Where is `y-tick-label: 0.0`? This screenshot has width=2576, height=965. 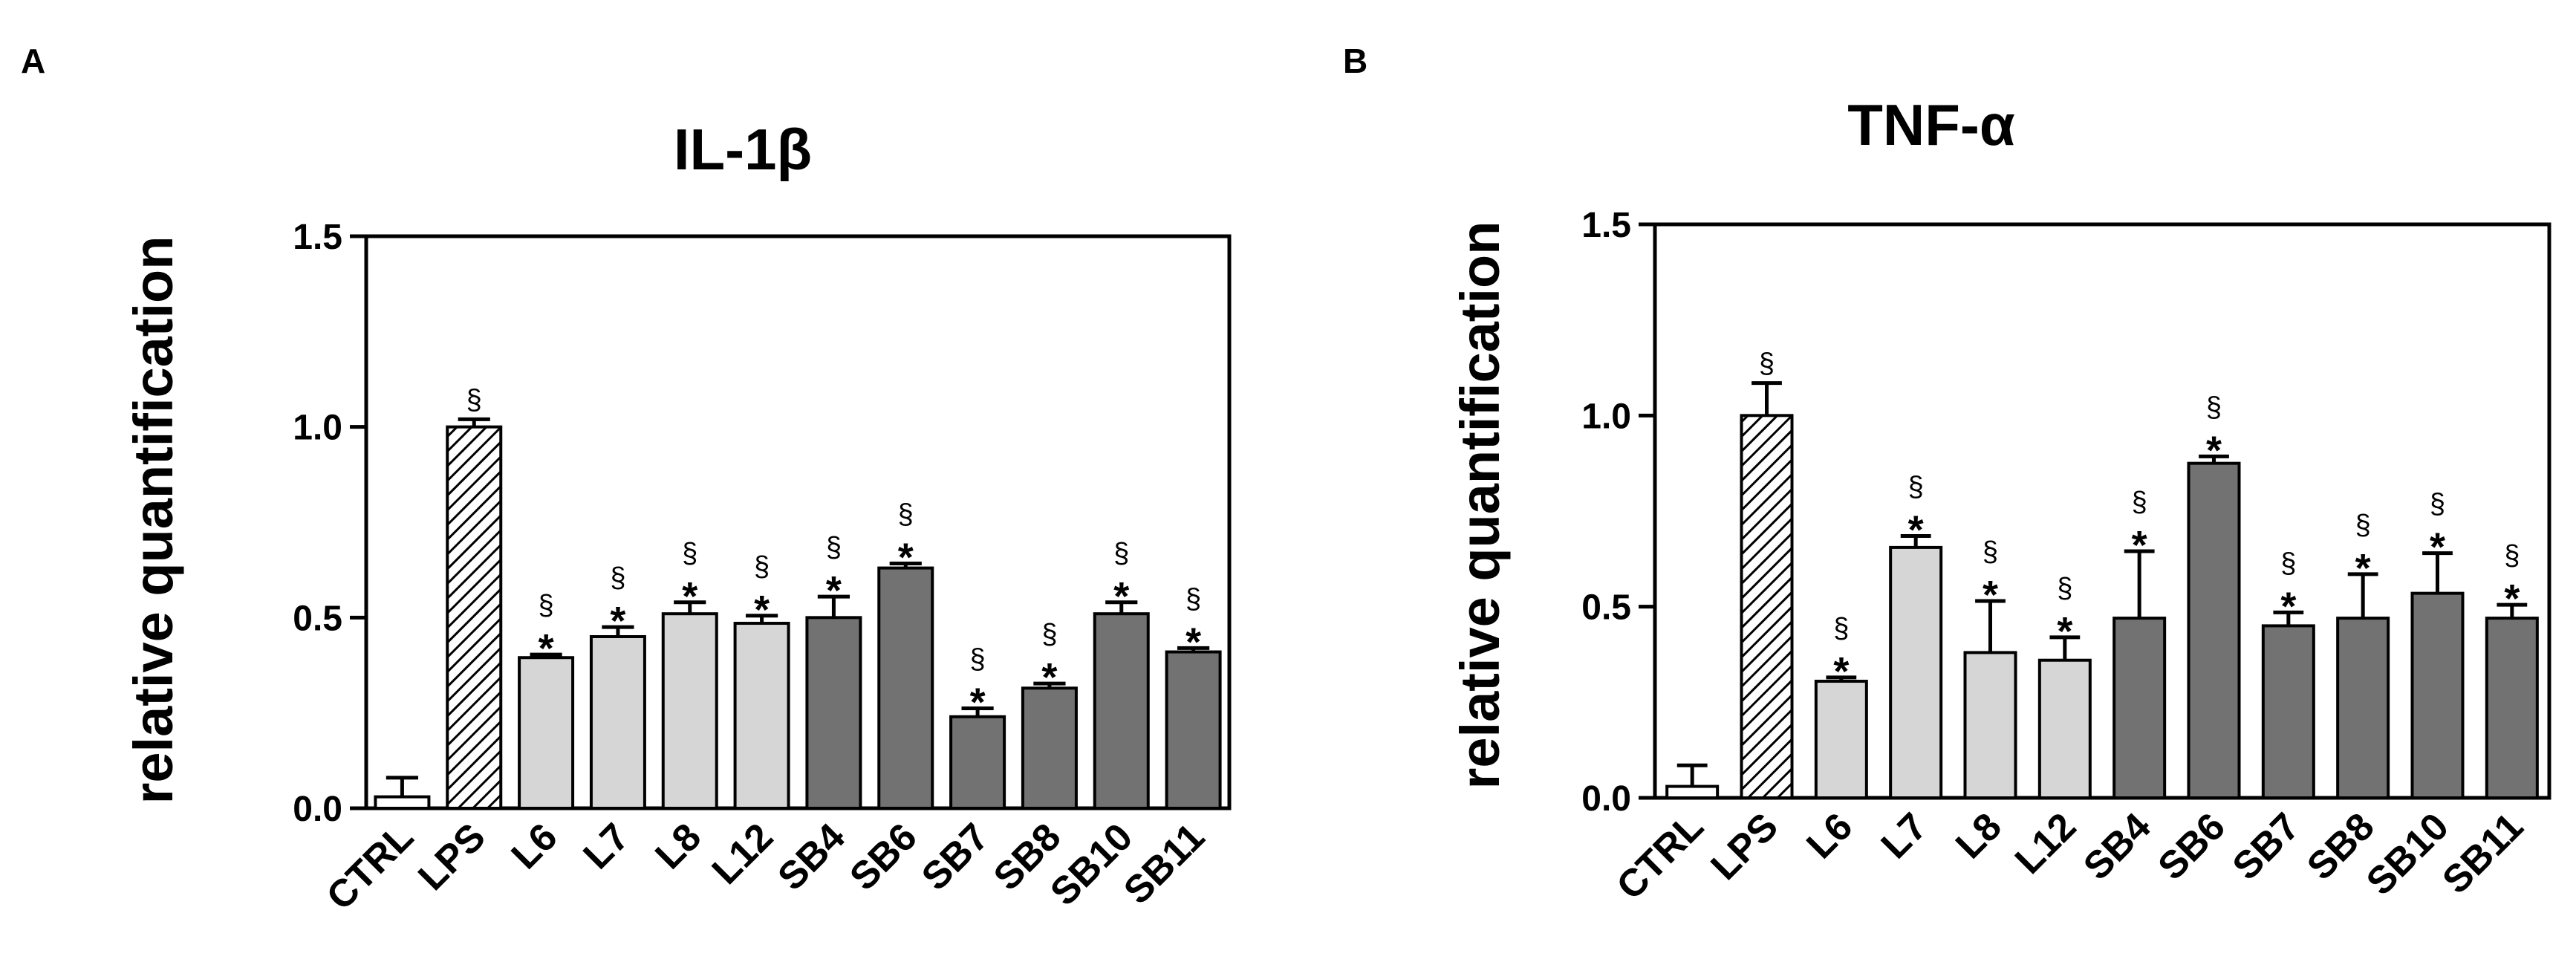
y-tick-label: 0.0 is located at coordinates (1606, 799).